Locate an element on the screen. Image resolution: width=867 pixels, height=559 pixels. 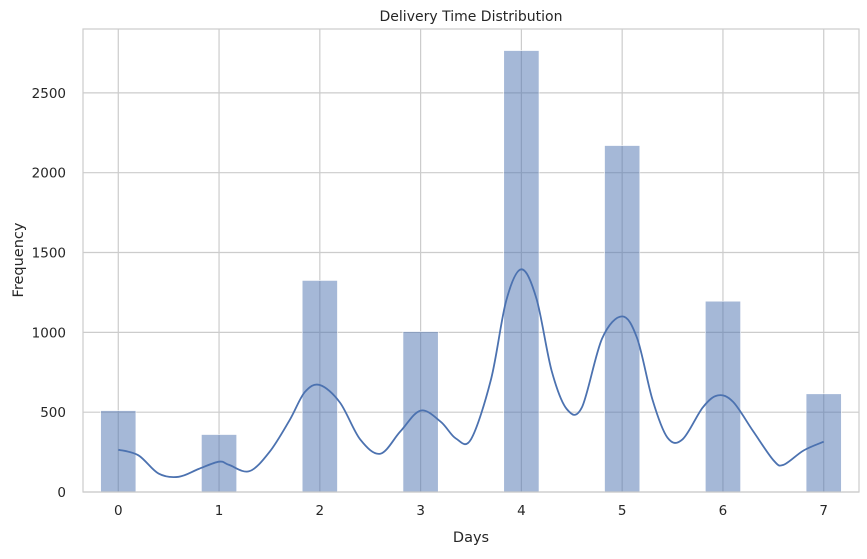
y-tick-label: 2500 is located at coordinates (49, 94).